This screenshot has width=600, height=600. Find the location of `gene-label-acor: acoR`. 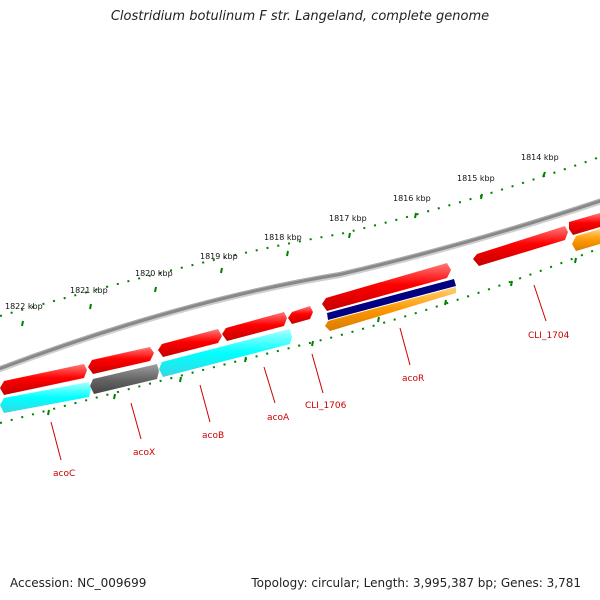

gene-label-acor: acoR is located at coordinates (413, 379).